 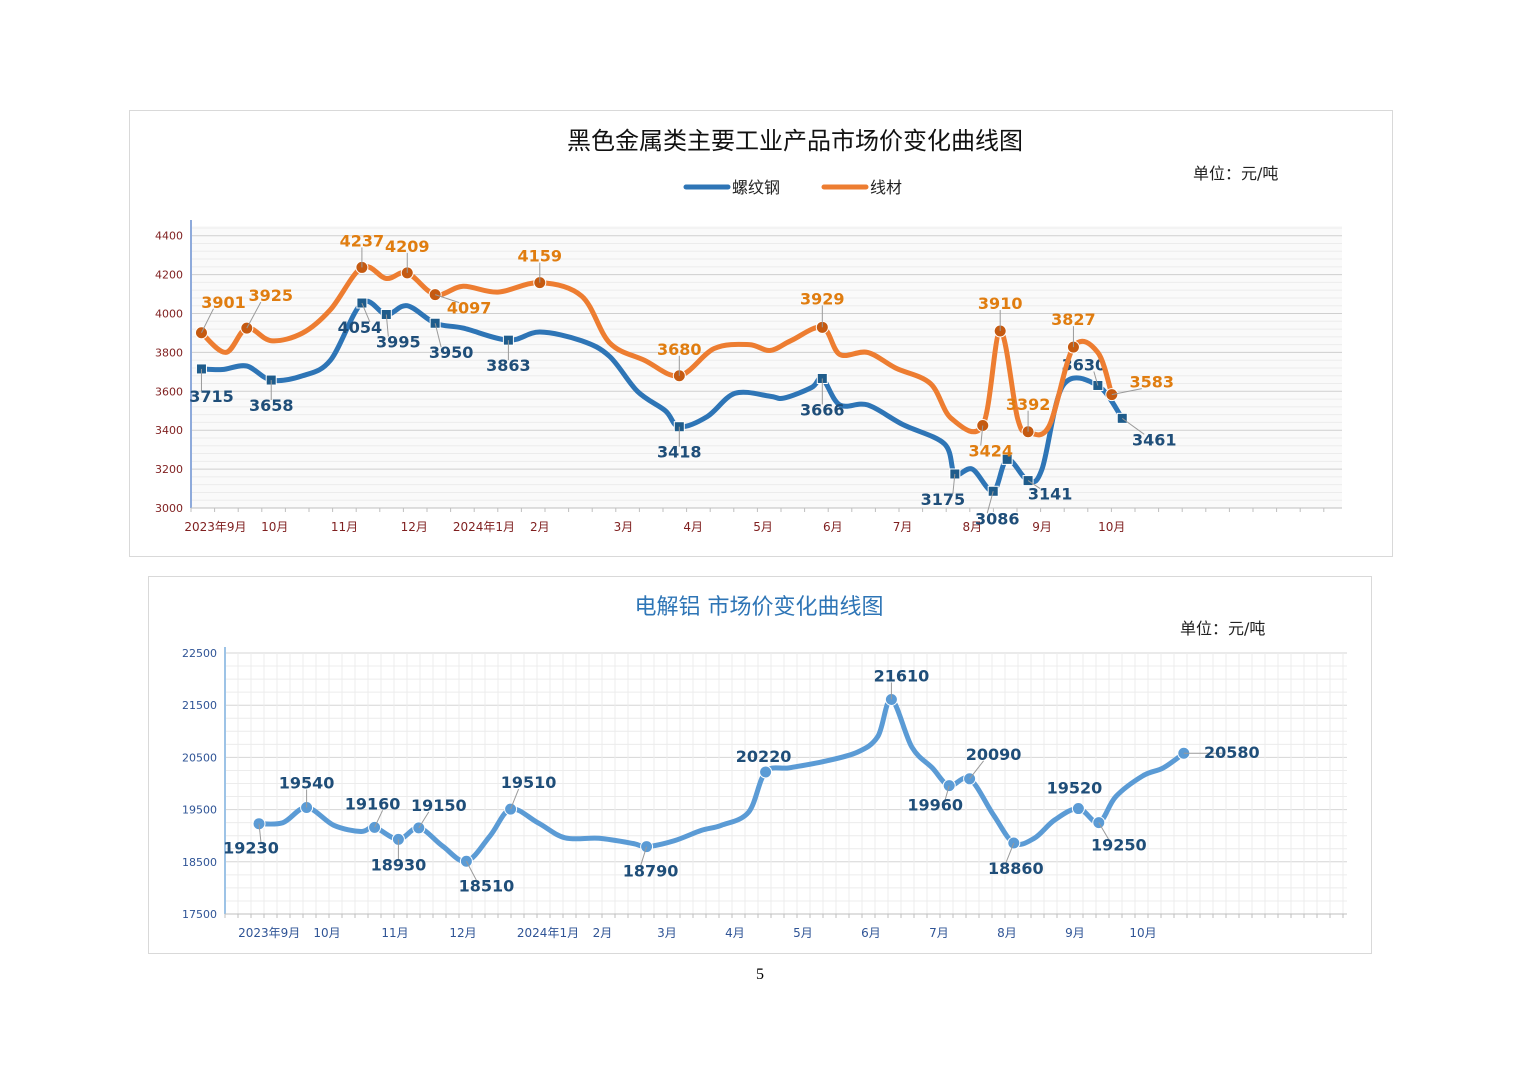 What do you see at coordinates (1050, 494) in the screenshot?
I see `data-label: 3141` at bounding box center [1050, 494].